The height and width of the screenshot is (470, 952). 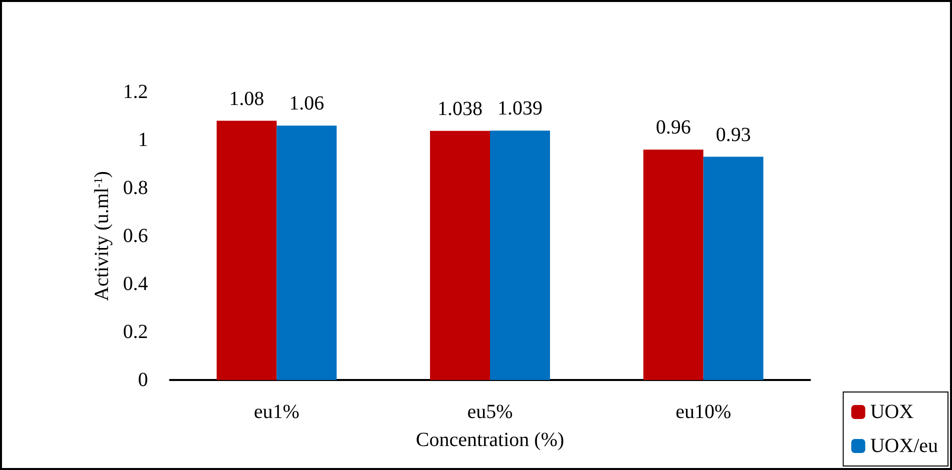 What do you see at coordinates (135, 332) in the screenshot?
I see `y-tick-label: 0.2` at bounding box center [135, 332].